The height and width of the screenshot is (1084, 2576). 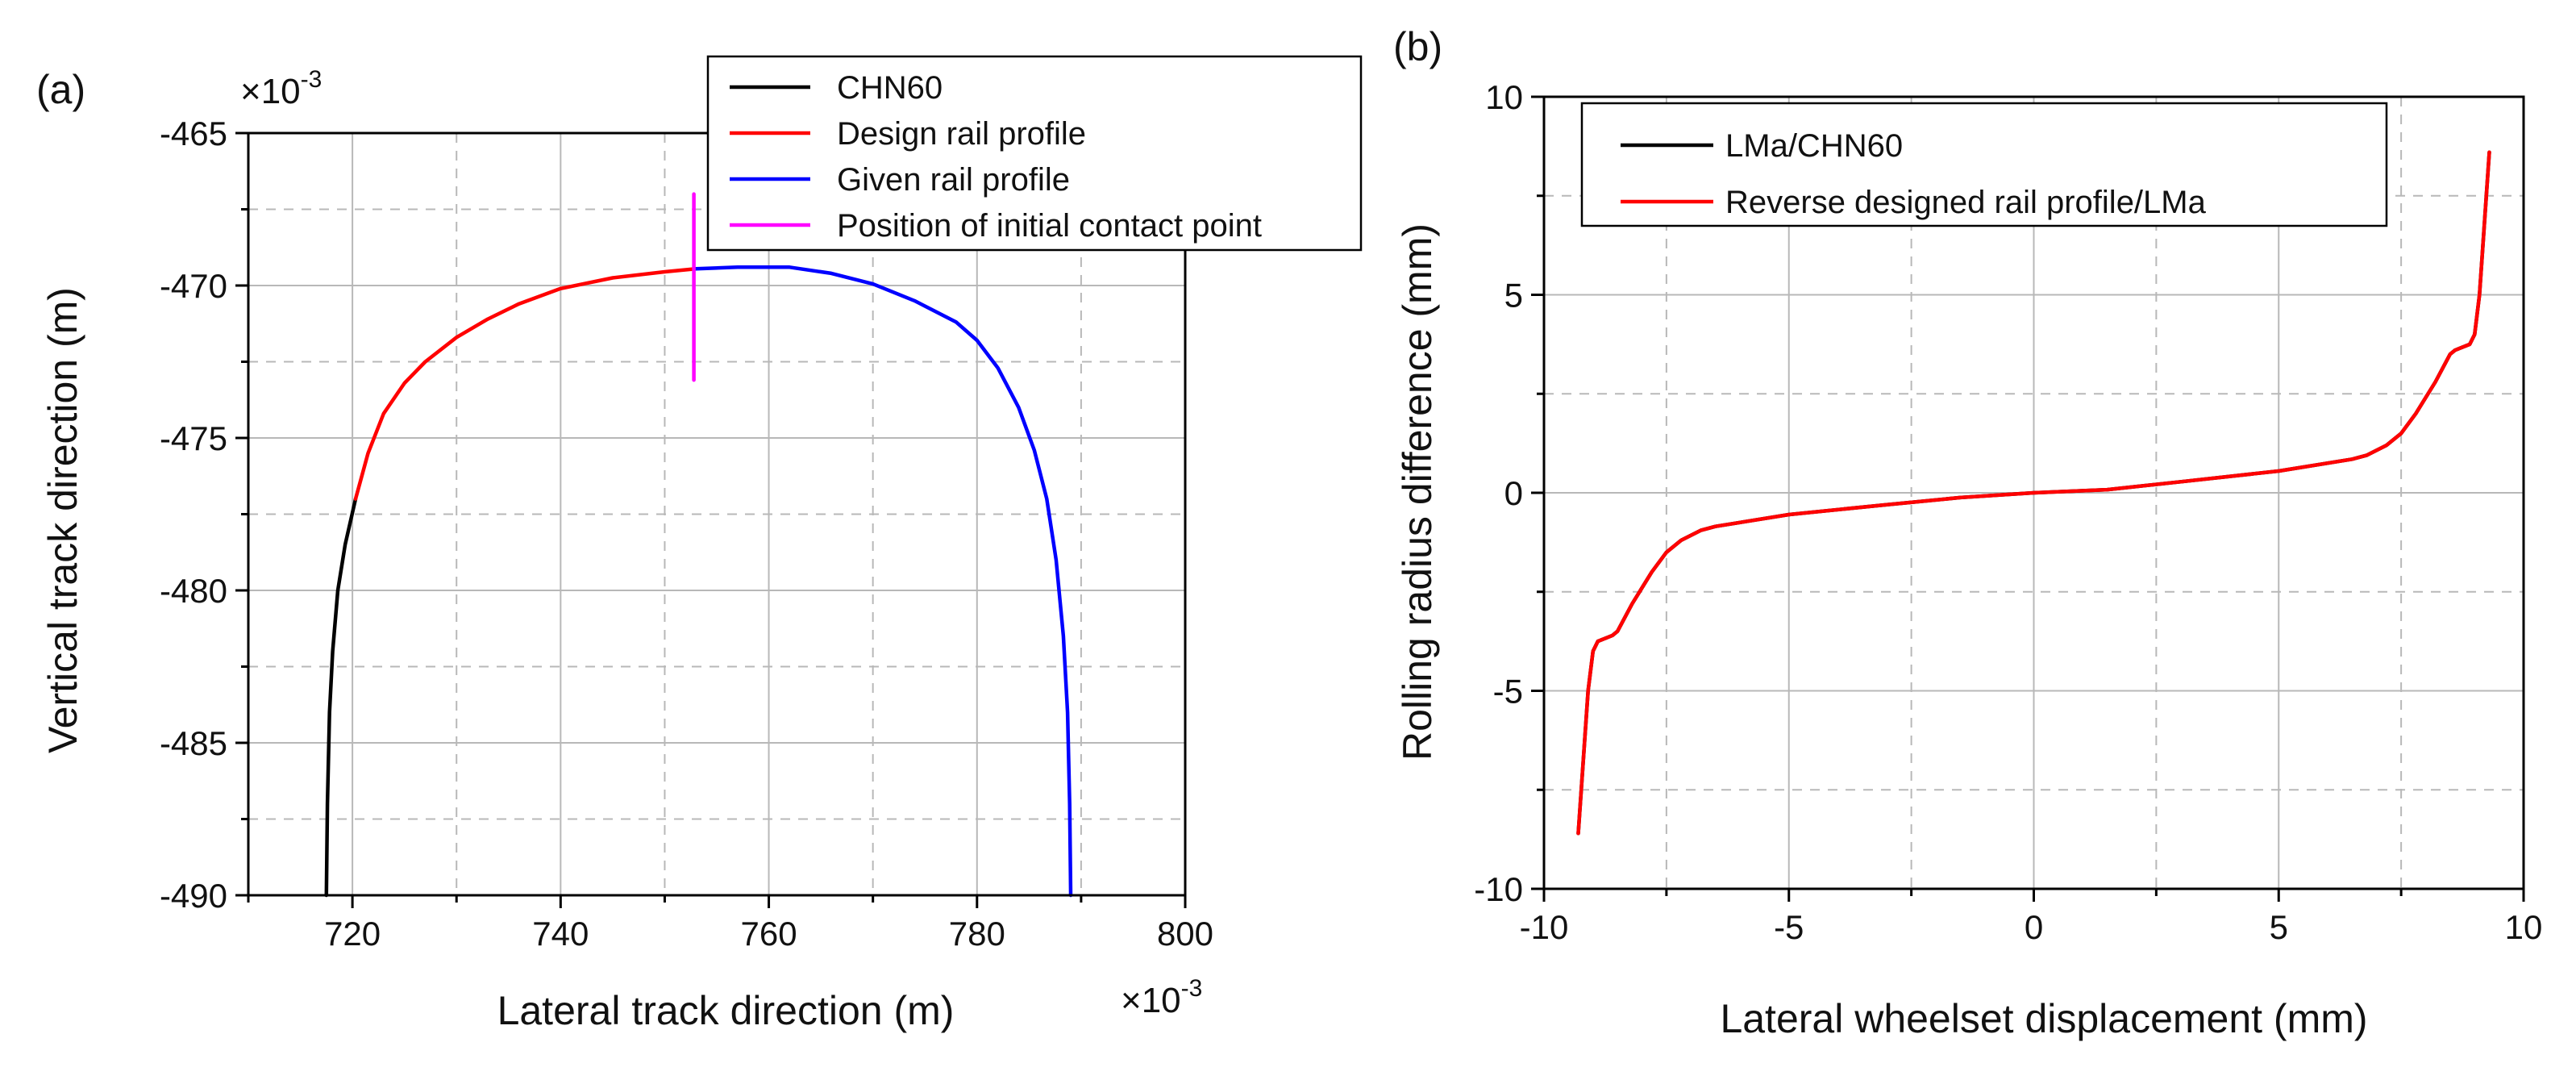 I want to click on y-tick-label: -490, so click(x=193, y=896).